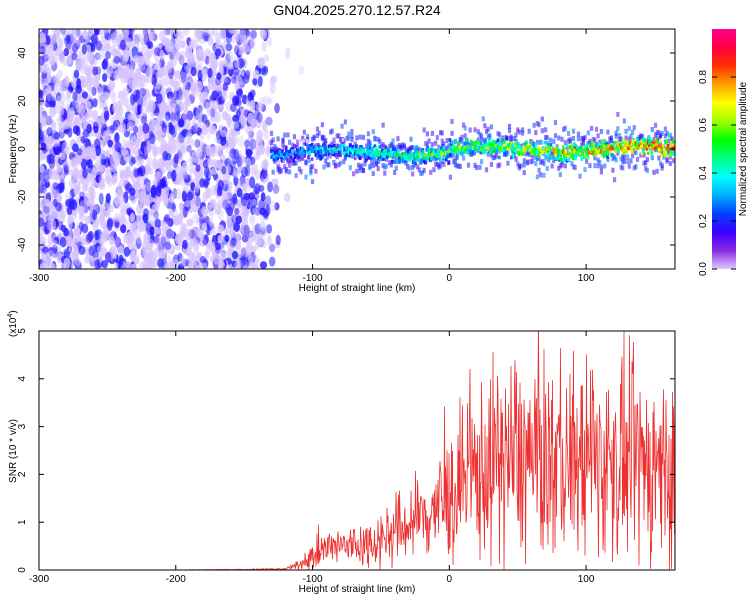  What do you see at coordinates (743, 148) in the screenshot?
I see `colorbar-label: Normalized spectral amplitude` at bounding box center [743, 148].